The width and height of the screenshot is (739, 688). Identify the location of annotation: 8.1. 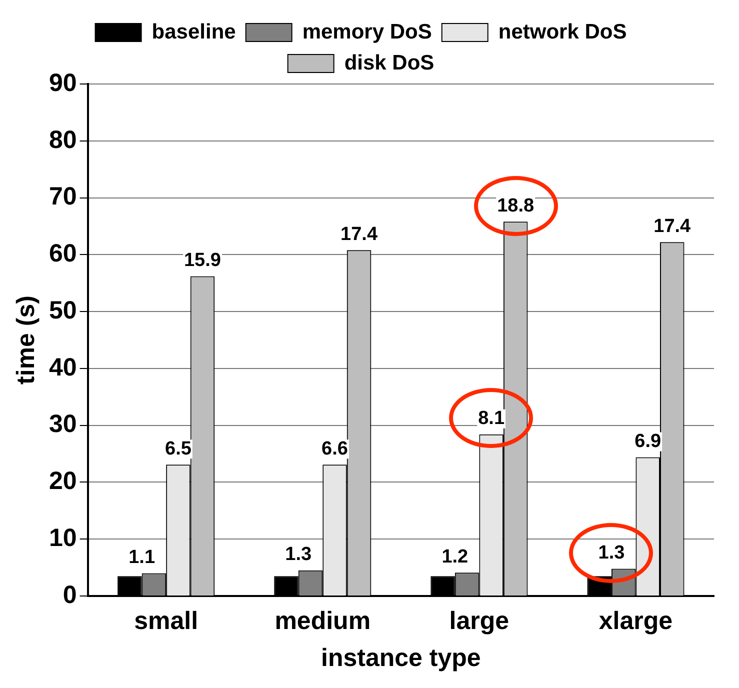
(491, 419).